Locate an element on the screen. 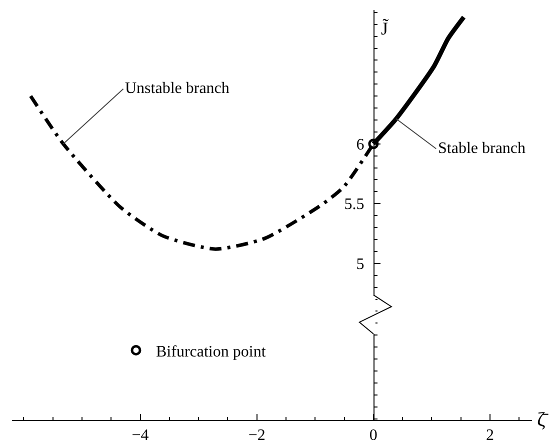 The height and width of the screenshot is (440, 556). x-axis-title: ζ̄ is located at coordinates (543, 420).